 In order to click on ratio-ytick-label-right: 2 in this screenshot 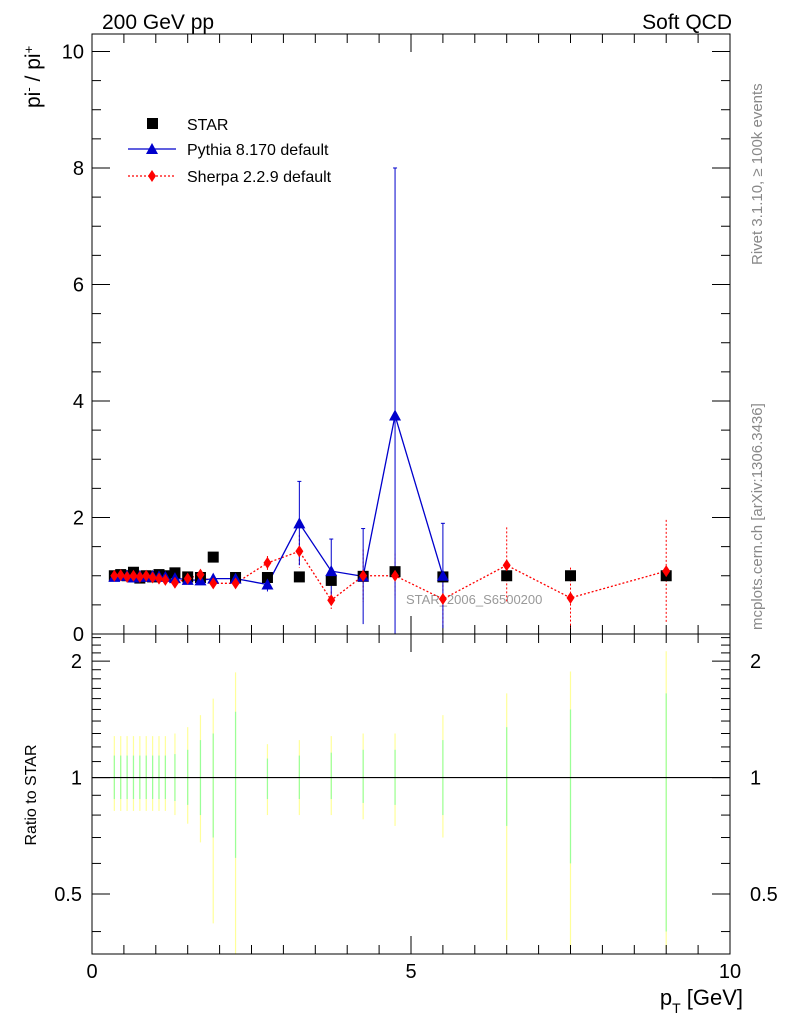, I will do `click(755, 662)`.